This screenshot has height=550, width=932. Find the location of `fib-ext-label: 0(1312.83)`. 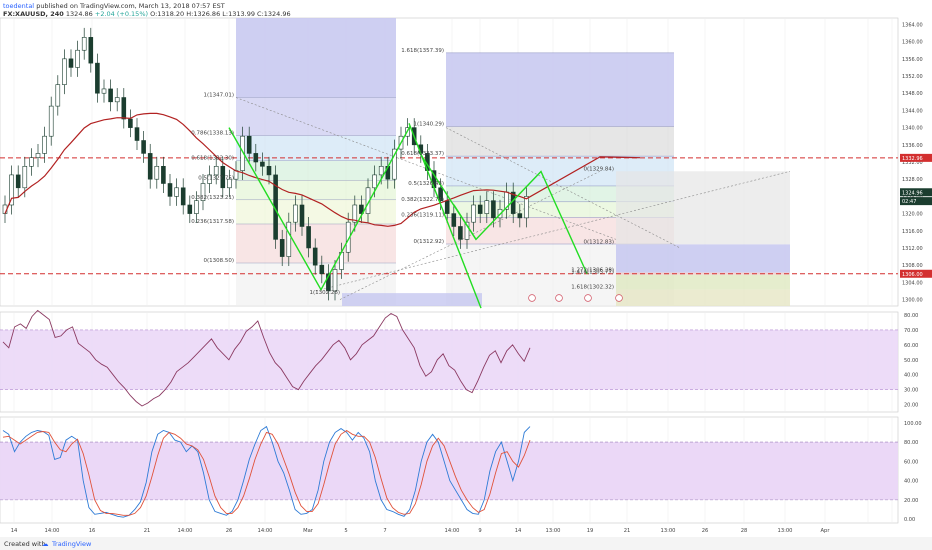

fib-ext-label: 0(1312.83) is located at coordinates (598, 242).